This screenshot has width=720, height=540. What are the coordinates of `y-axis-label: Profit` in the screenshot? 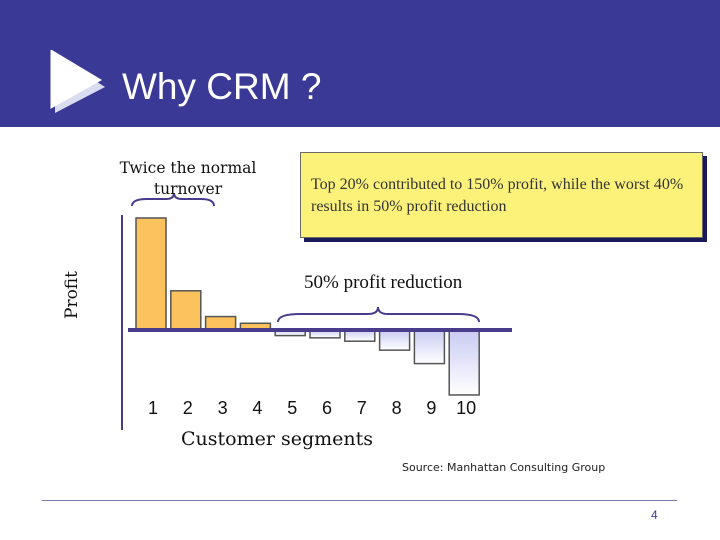 It's located at (72, 295).